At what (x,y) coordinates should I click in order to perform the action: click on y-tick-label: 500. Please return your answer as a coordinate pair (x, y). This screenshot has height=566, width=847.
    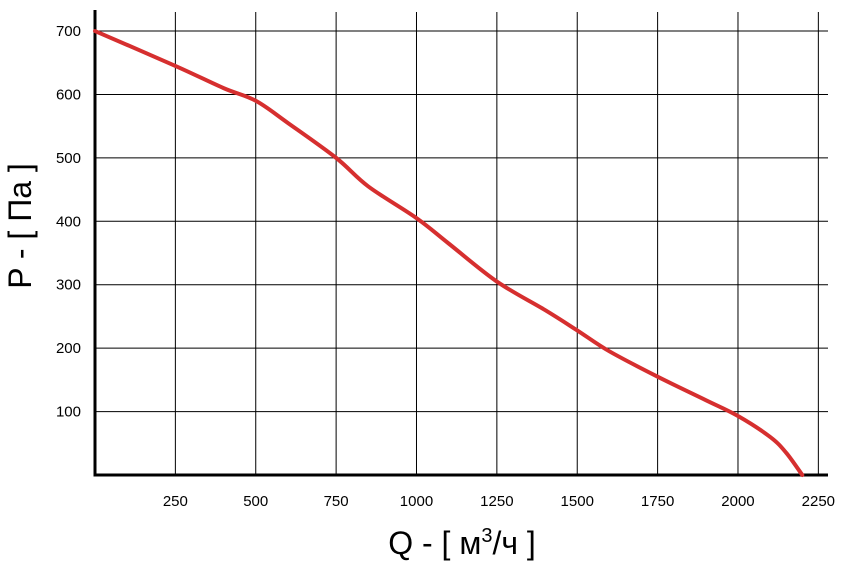
    Looking at the image, I should click on (68, 158).